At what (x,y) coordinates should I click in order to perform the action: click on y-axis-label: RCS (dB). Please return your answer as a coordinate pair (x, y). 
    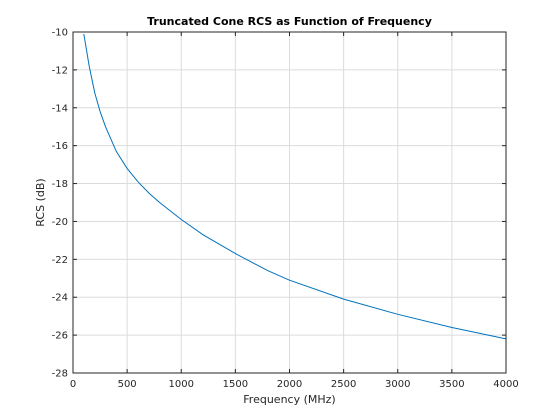
    Looking at the image, I should click on (40, 202).